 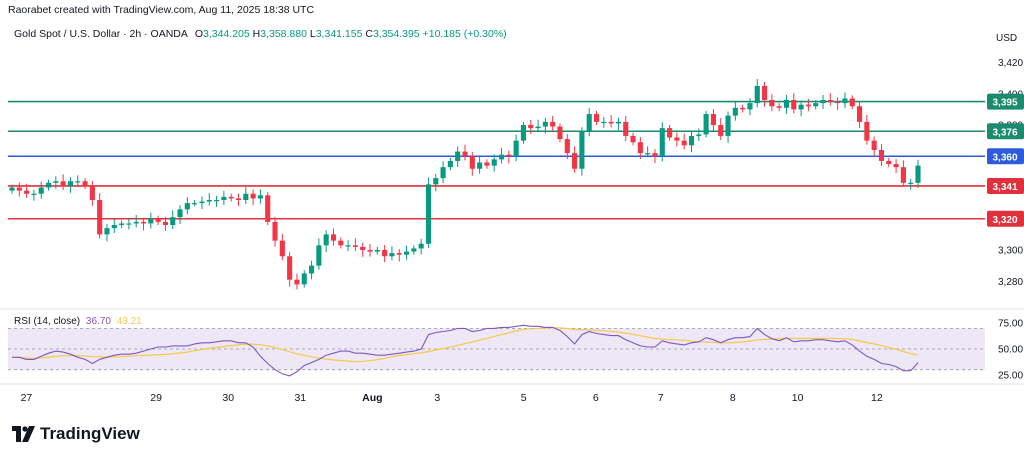 What do you see at coordinates (661, 398) in the screenshot?
I see `time-tick-label: 7` at bounding box center [661, 398].